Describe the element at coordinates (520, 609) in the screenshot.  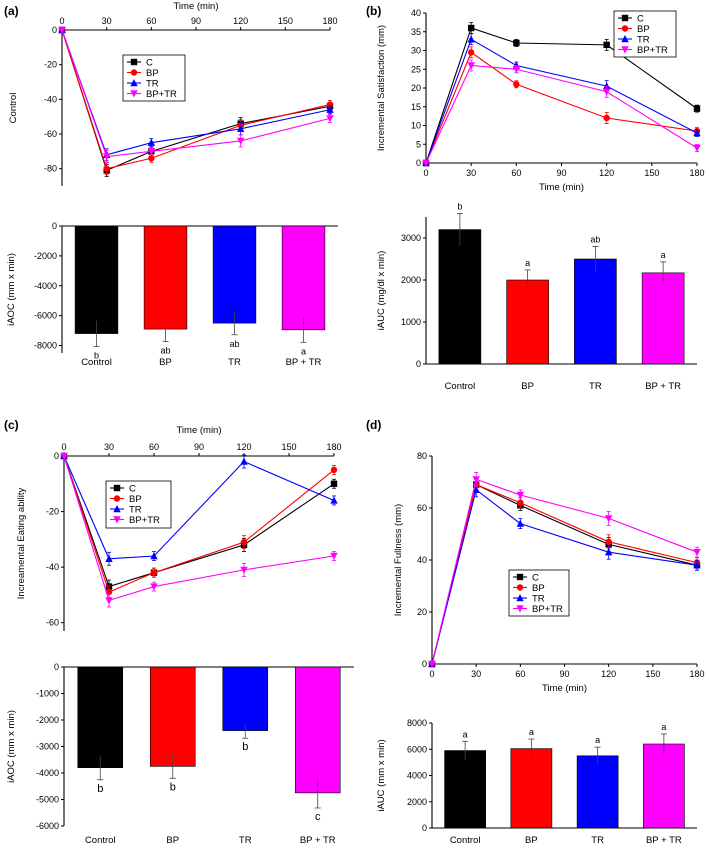
I see `d-line-legend-marker-BP+TR` at that location.